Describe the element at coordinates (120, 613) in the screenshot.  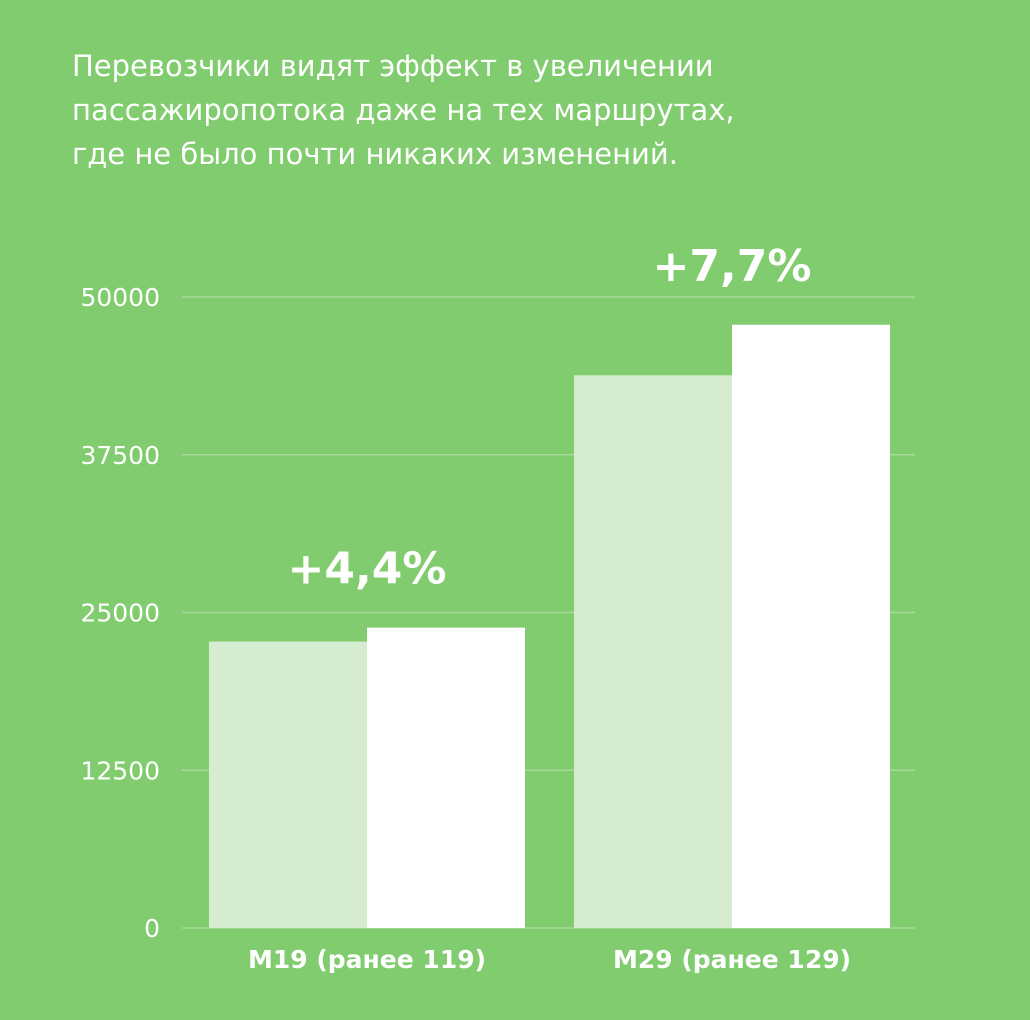
I see `y-tick-label: 25000` at that location.